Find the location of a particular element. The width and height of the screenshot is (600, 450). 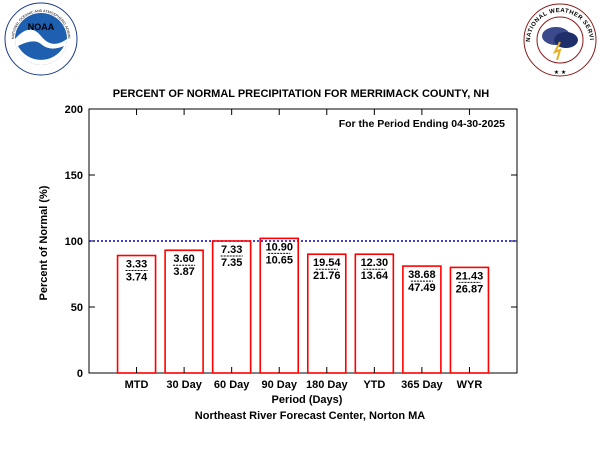

observed-label: 3.33 is located at coordinates (136, 265).